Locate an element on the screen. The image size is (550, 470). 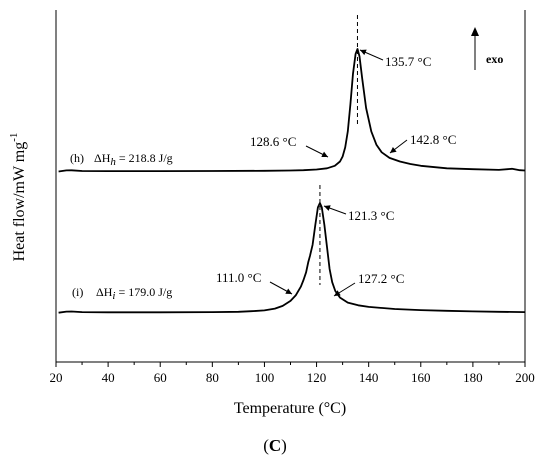
enthalpy-value: = 179.0 J/g is located at coordinates (143, 292).